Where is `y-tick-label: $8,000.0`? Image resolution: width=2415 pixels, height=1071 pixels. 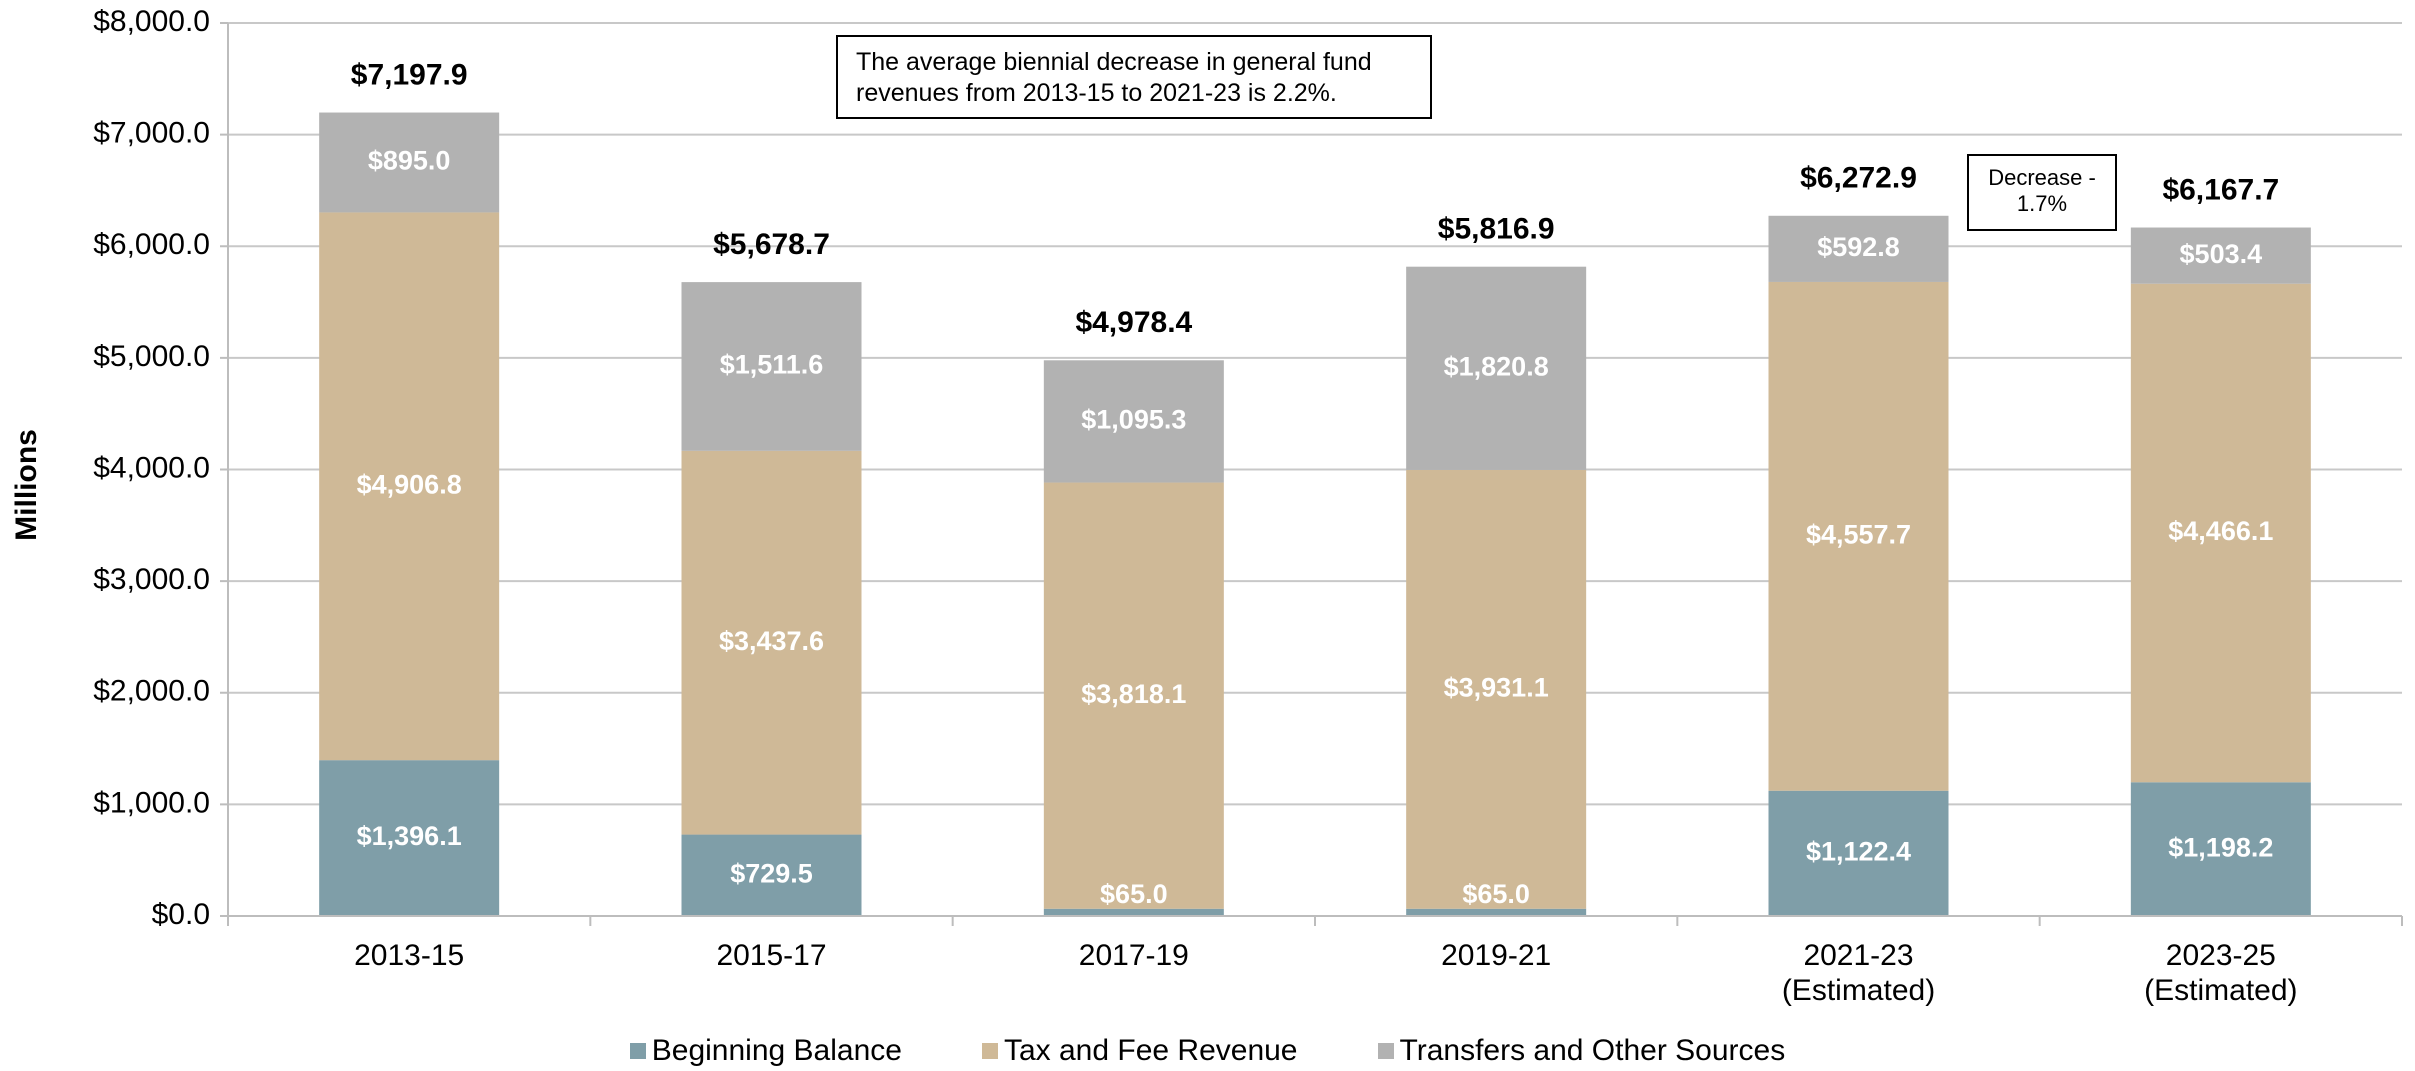
y-tick-label: $8,000.0 is located at coordinates (151, 21).